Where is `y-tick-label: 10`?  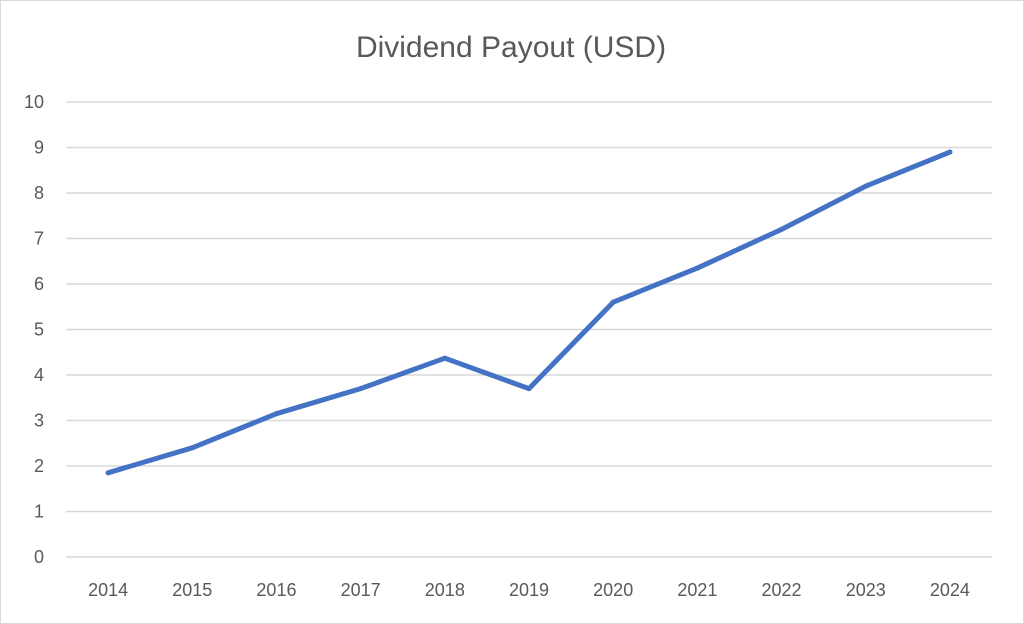 y-tick-label: 10 is located at coordinates (34, 102).